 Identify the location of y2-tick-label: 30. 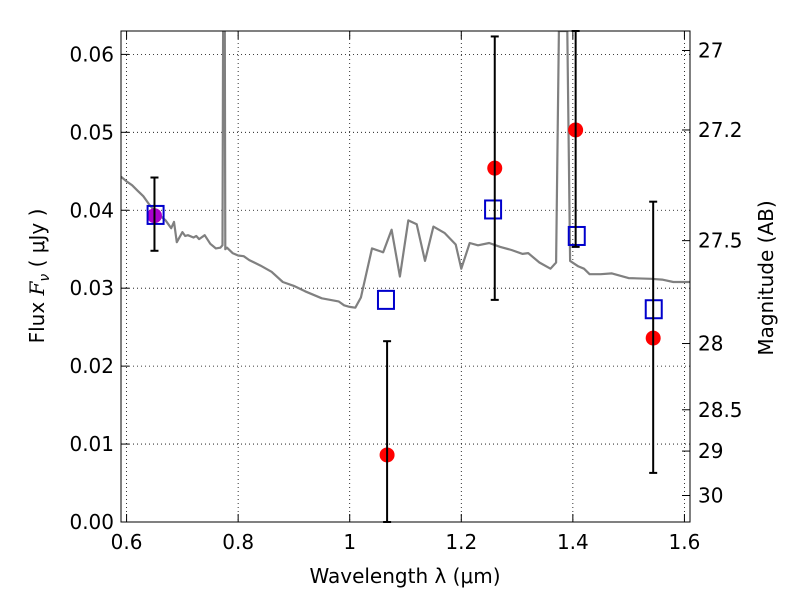
(710, 496).